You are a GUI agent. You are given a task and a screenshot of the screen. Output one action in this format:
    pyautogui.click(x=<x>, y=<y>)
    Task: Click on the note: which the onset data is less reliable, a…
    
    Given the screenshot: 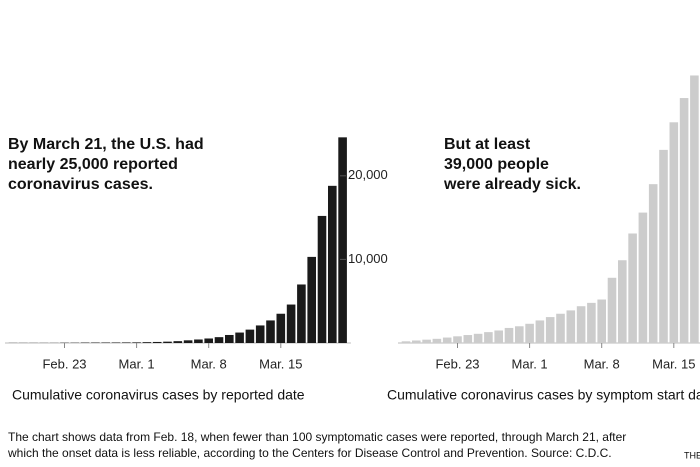 What is the action you would take?
    pyautogui.click(x=309, y=453)
    